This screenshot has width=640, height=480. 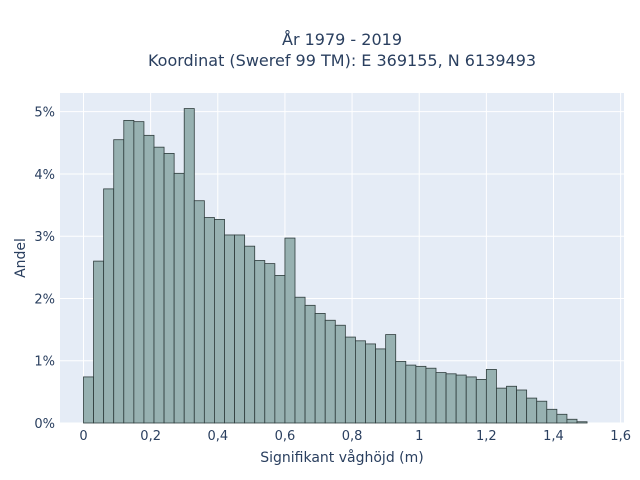 I want to click on x-tick-label: 1,4, so click(x=553, y=436).